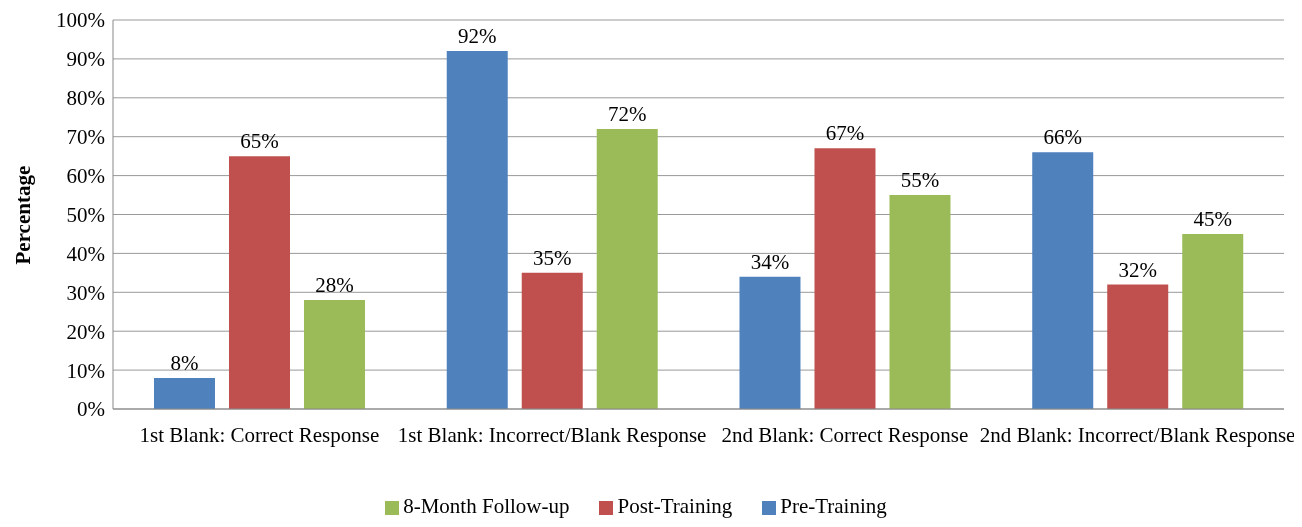 Image resolution: width=1302 pixels, height=527 pixels. What do you see at coordinates (920, 180) in the screenshot?
I see `data-label: 55%` at bounding box center [920, 180].